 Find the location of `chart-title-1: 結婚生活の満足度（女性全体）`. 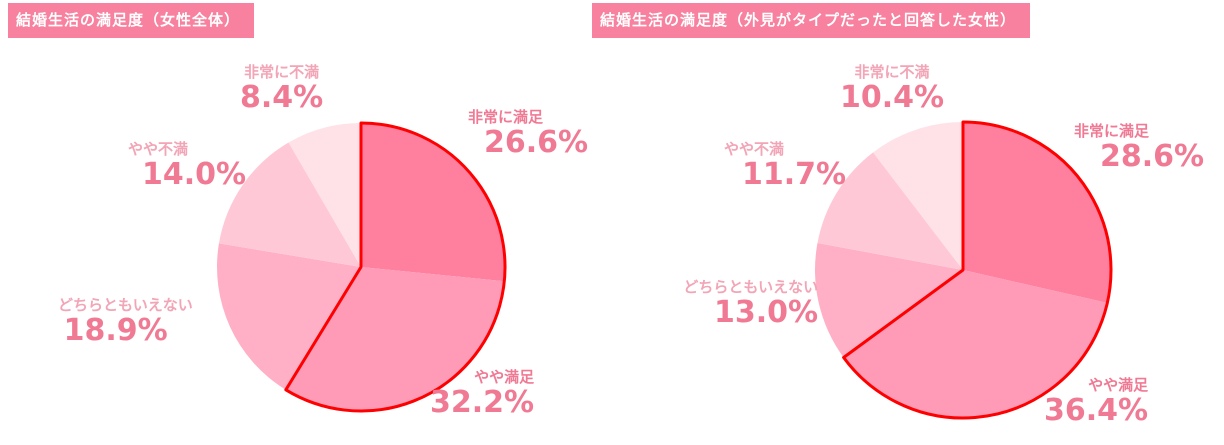

chart-title-1: 結婚生活の満足度（女性全体） is located at coordinates (131, 20).